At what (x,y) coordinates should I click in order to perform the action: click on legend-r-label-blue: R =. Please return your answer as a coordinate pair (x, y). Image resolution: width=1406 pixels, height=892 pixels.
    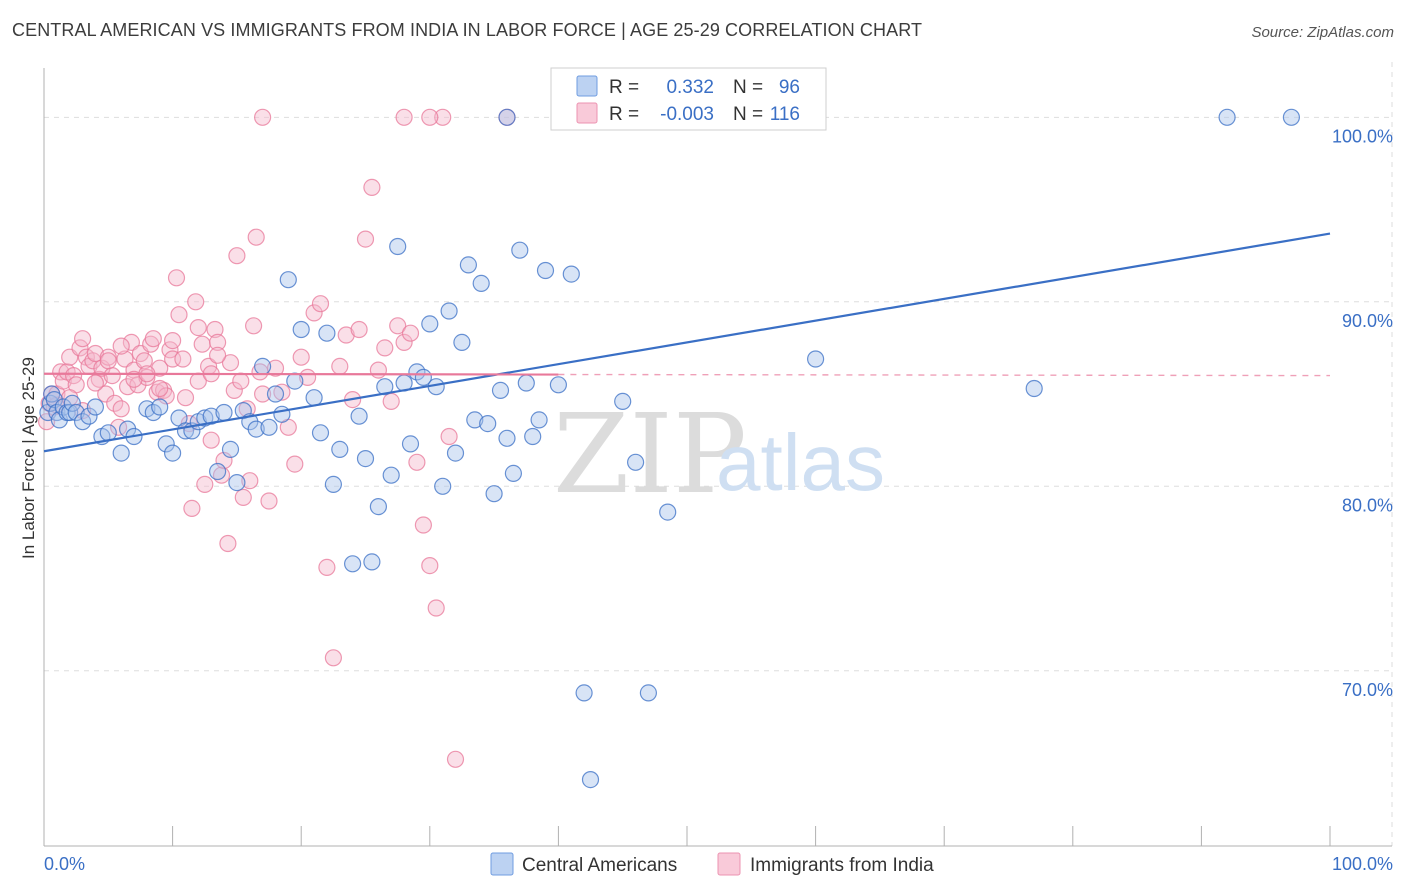
    Looking at the image, I should click on (624, 87).